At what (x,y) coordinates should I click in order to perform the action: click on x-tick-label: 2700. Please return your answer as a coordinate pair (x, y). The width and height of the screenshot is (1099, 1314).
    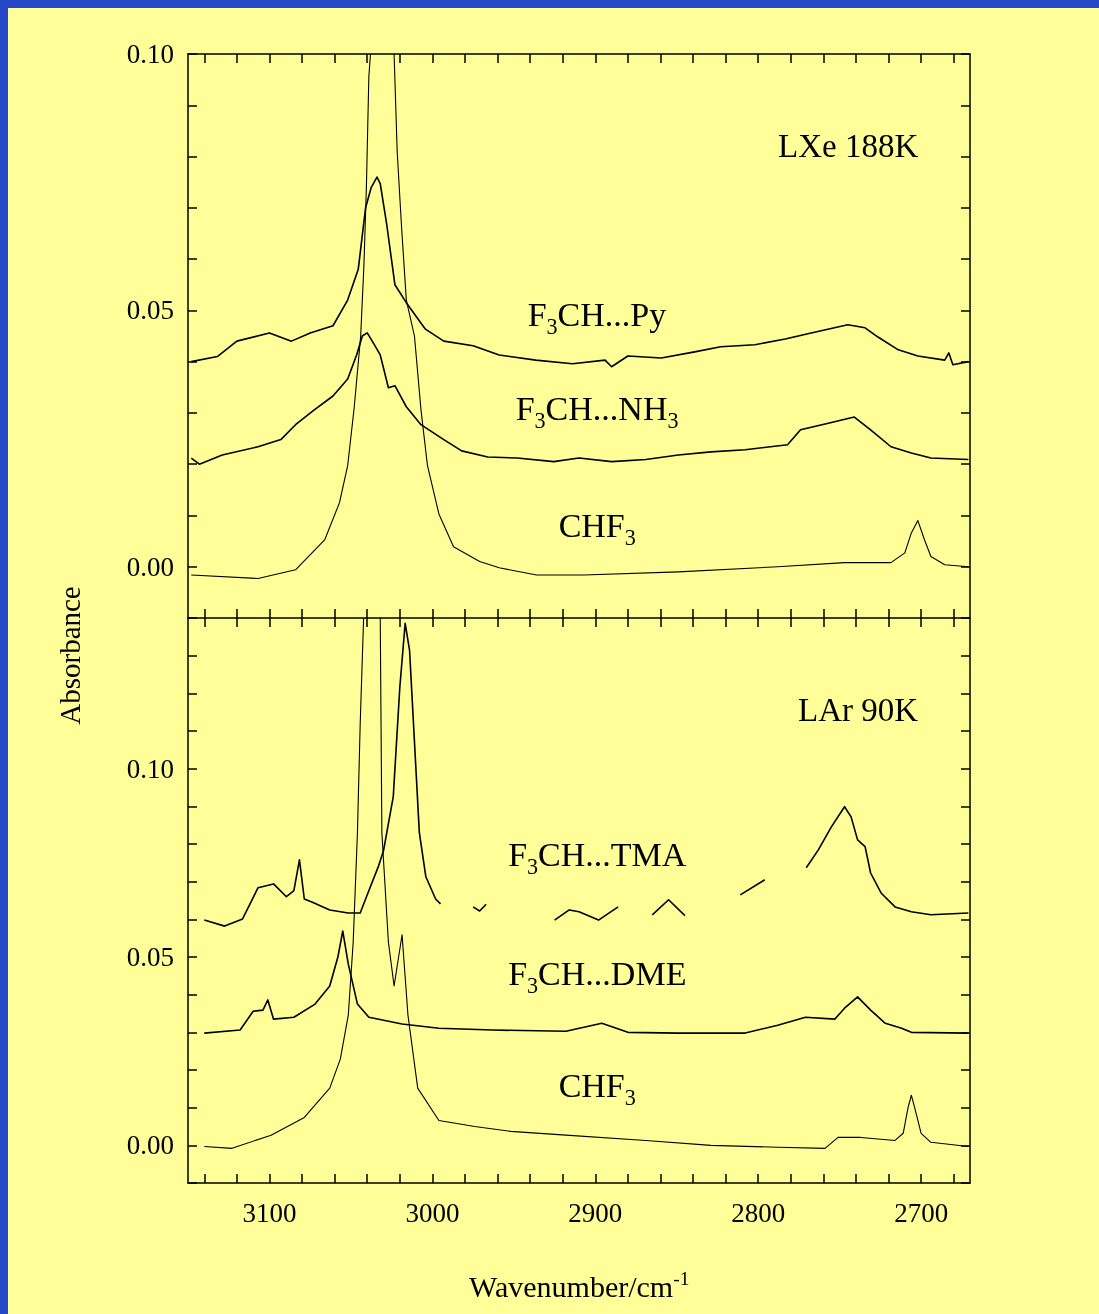
    Looking at the image, I should click on (921, 1212).